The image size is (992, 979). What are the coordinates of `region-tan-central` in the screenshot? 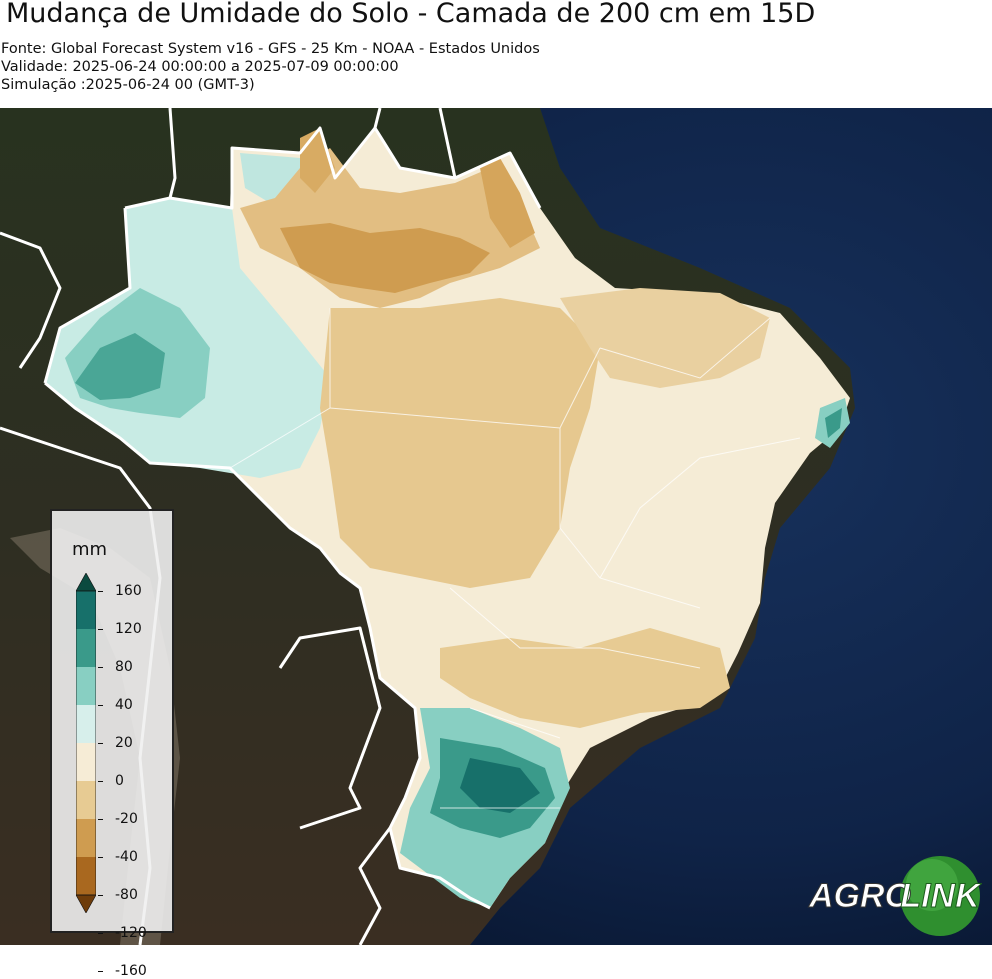 It's located at (460, 443).